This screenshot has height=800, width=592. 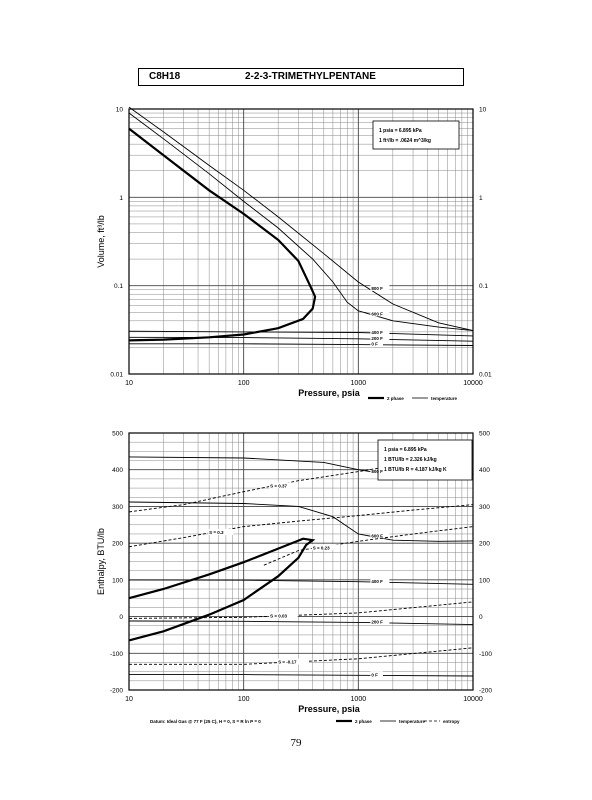 What do you see at coordinates (410, 460) in the screenshot?
I see `conversion-text: 1 BTU/lb = 2.326 kJ/kg` at bounding box center [410, 460].